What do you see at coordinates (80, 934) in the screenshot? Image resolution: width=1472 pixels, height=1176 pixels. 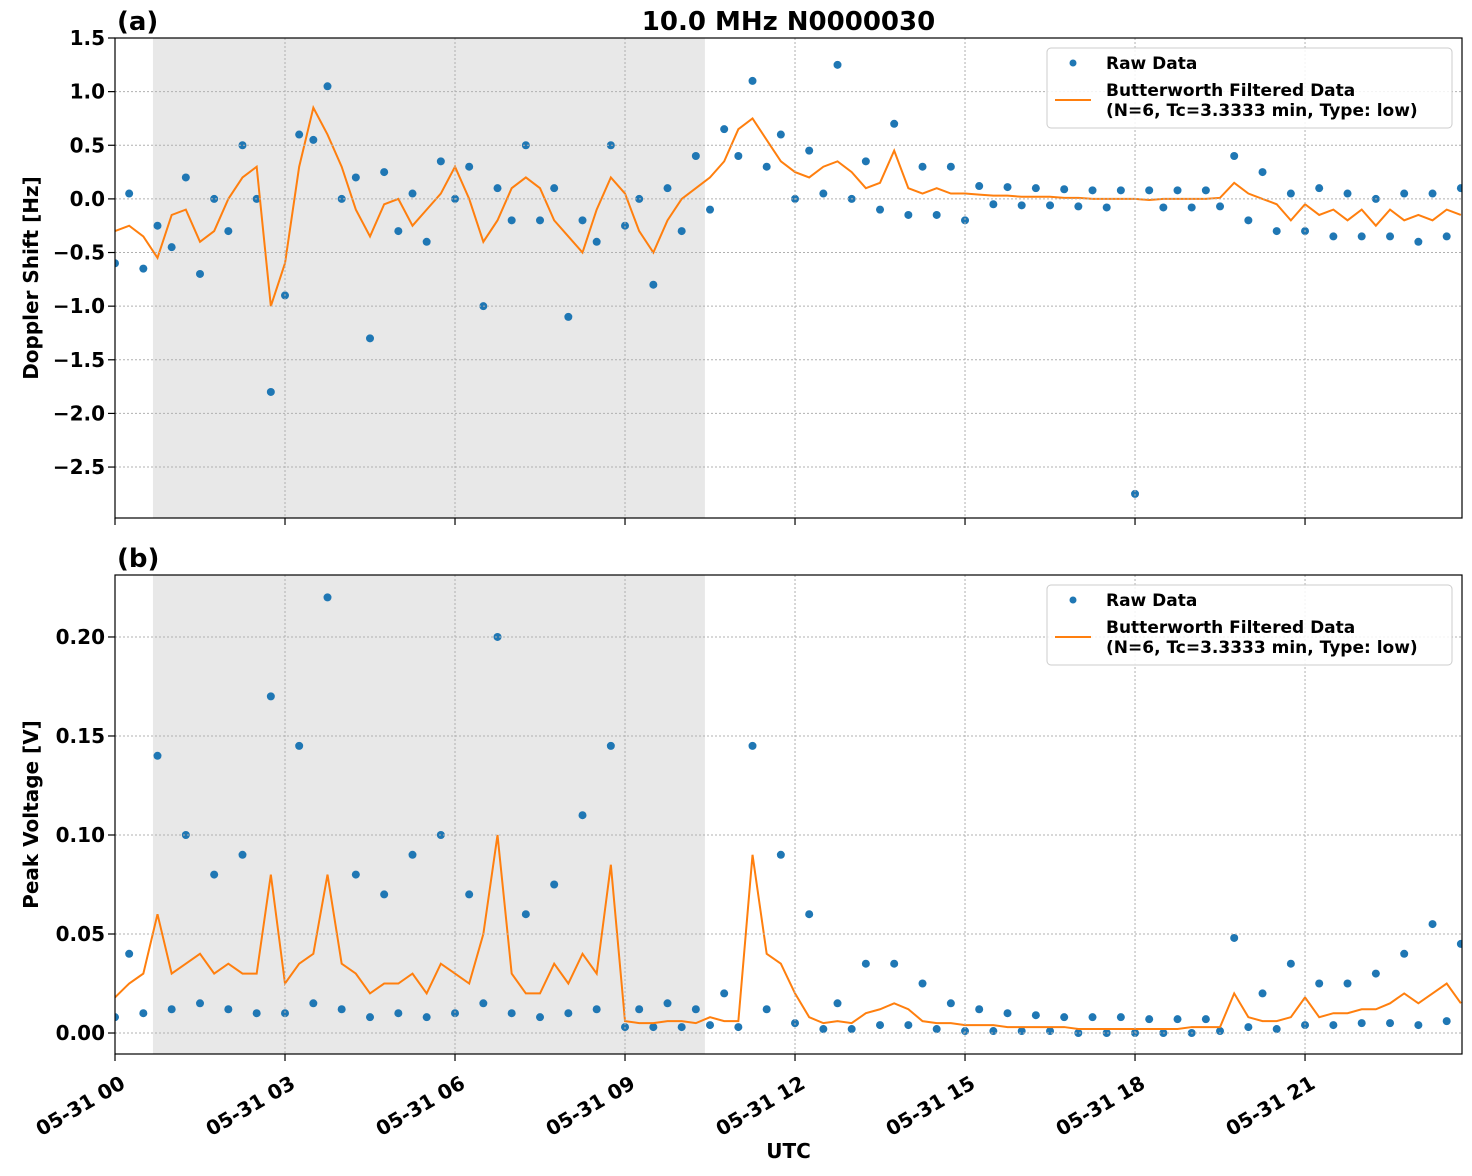 I see `y-tick-label: 0.05` at bounding box center [80, 934].